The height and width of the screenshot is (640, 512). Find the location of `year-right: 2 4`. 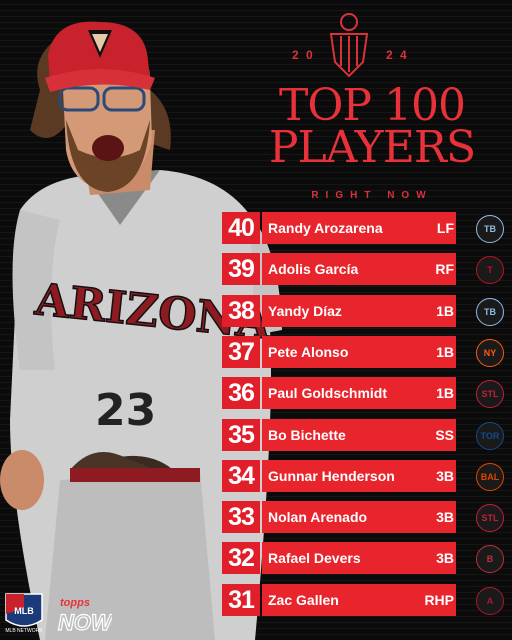

year-right: 2 4 is located at coordinates (397, 55).